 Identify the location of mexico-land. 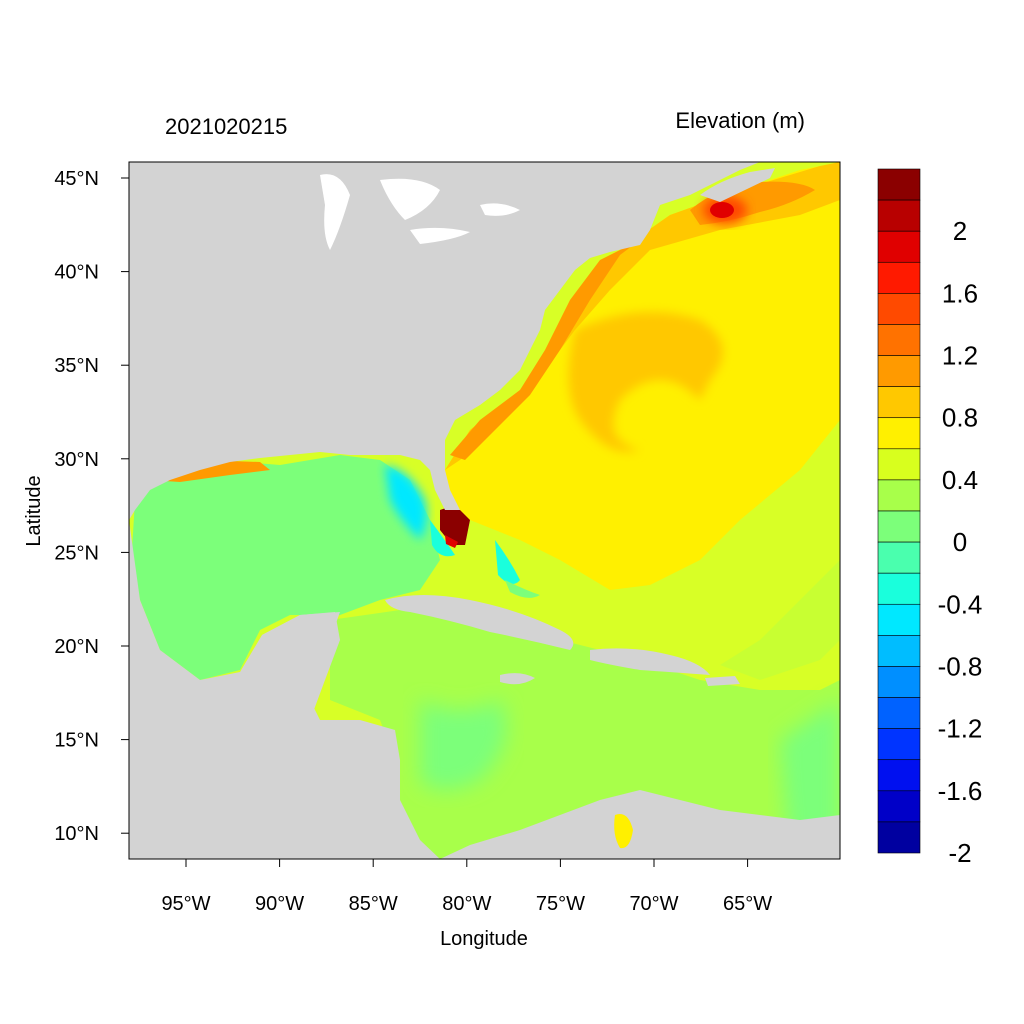
(284, 689).